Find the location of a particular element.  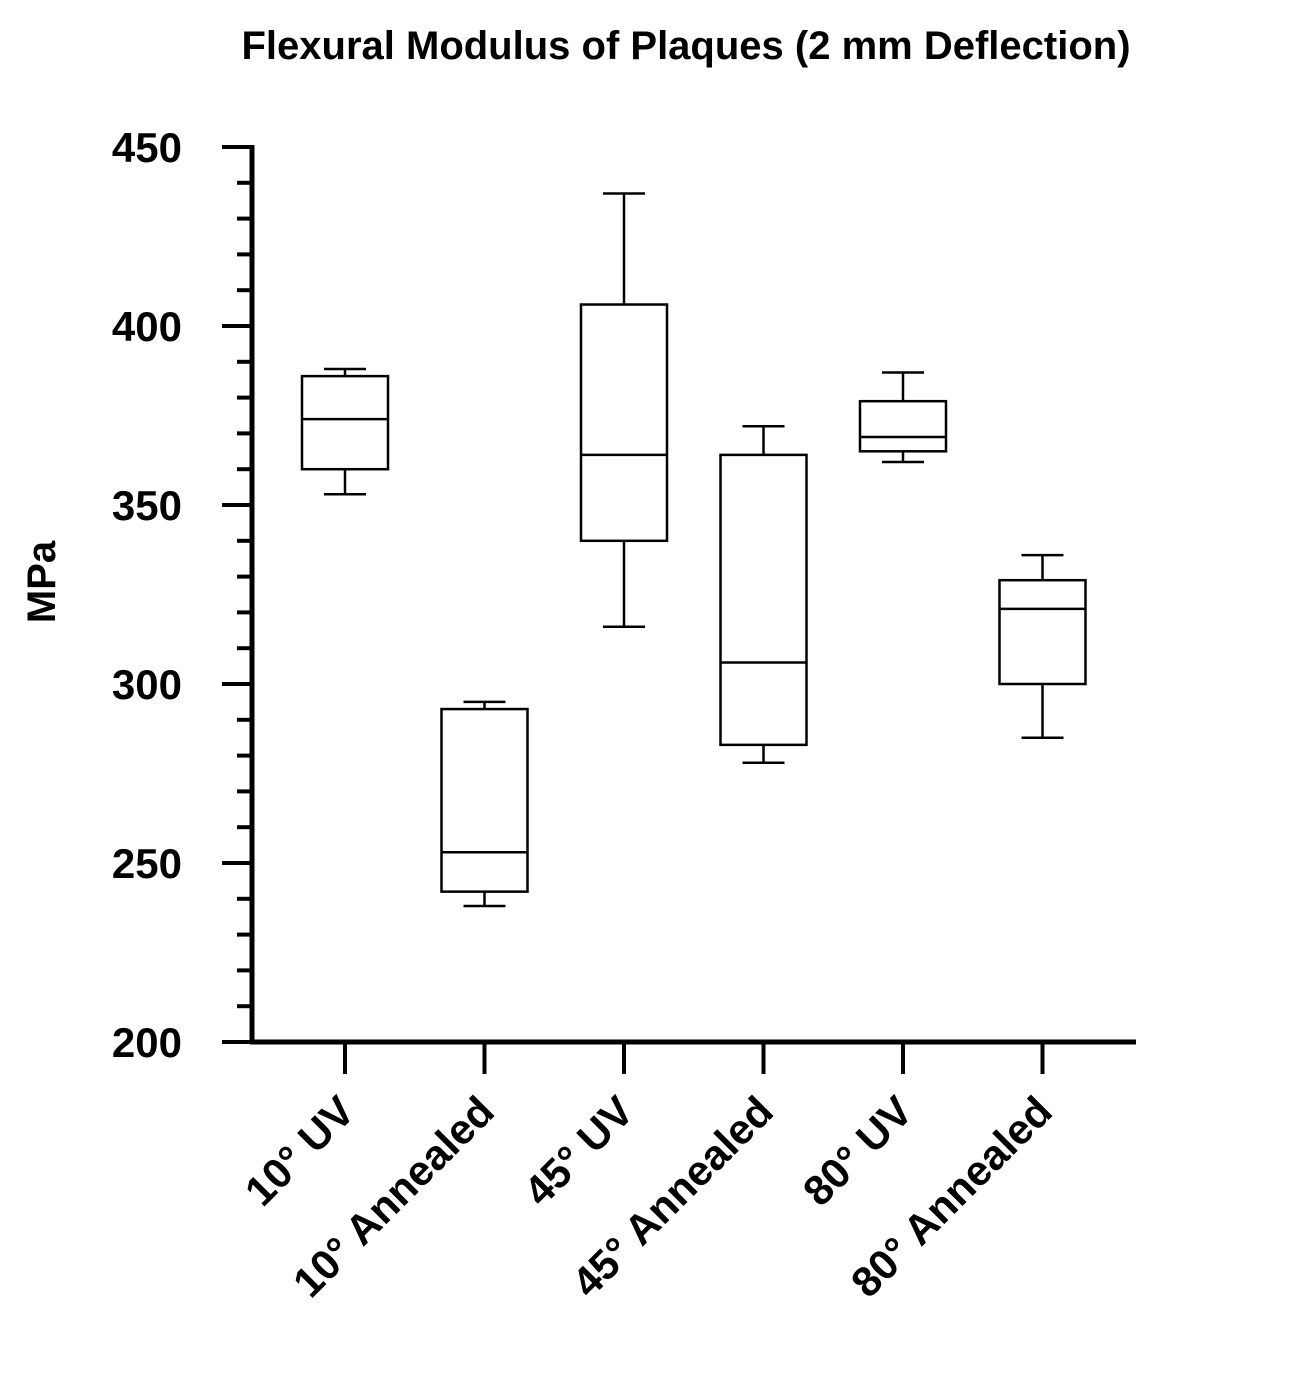

y-axis-label: MPa is located at coordinates (42, 581).